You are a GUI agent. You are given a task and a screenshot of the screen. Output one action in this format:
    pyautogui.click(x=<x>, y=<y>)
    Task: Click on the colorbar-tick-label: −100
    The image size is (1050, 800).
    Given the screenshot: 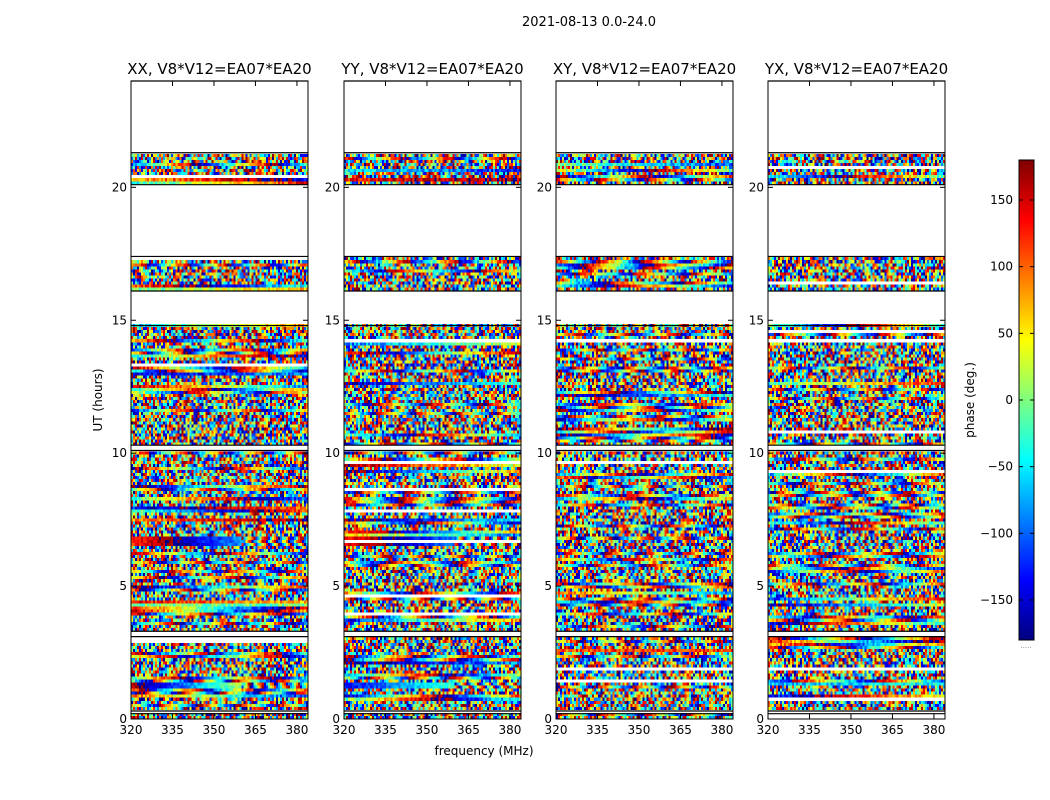 What is the action you would take?
    pyautogui.click(x=996, y=533)
    